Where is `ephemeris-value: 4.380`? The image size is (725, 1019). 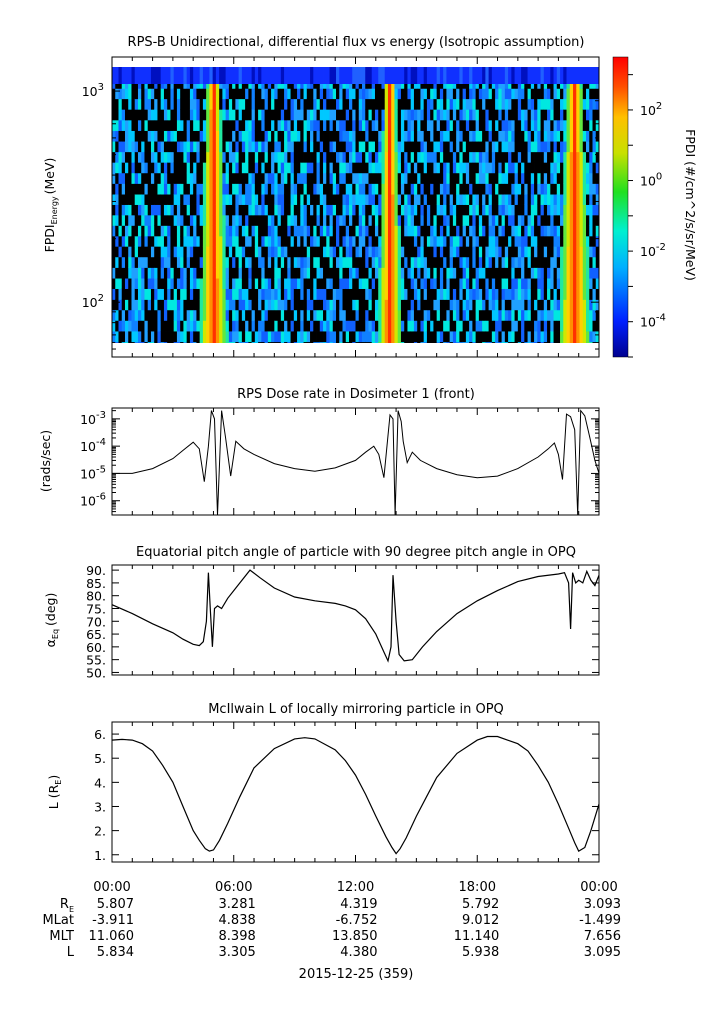 ephemeris-value: 4.380 is located at coordinates (358, 952).